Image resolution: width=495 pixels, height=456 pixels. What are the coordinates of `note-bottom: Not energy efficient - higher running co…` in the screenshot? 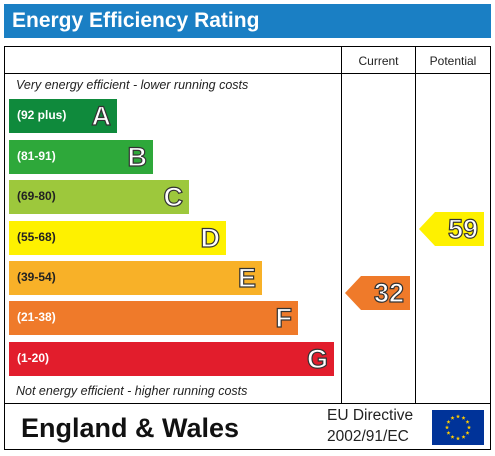 It's located at (132, 391).